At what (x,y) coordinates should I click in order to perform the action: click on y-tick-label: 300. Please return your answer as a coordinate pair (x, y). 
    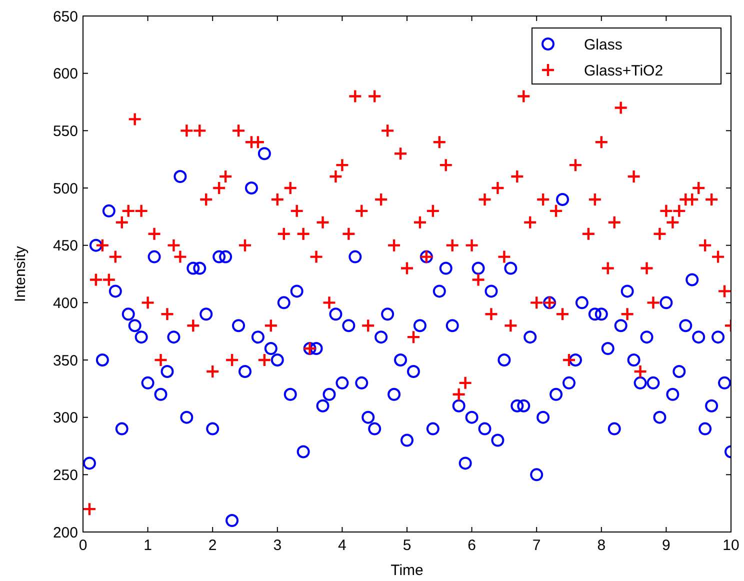
    Looking at the image, I should click on (65, 418).